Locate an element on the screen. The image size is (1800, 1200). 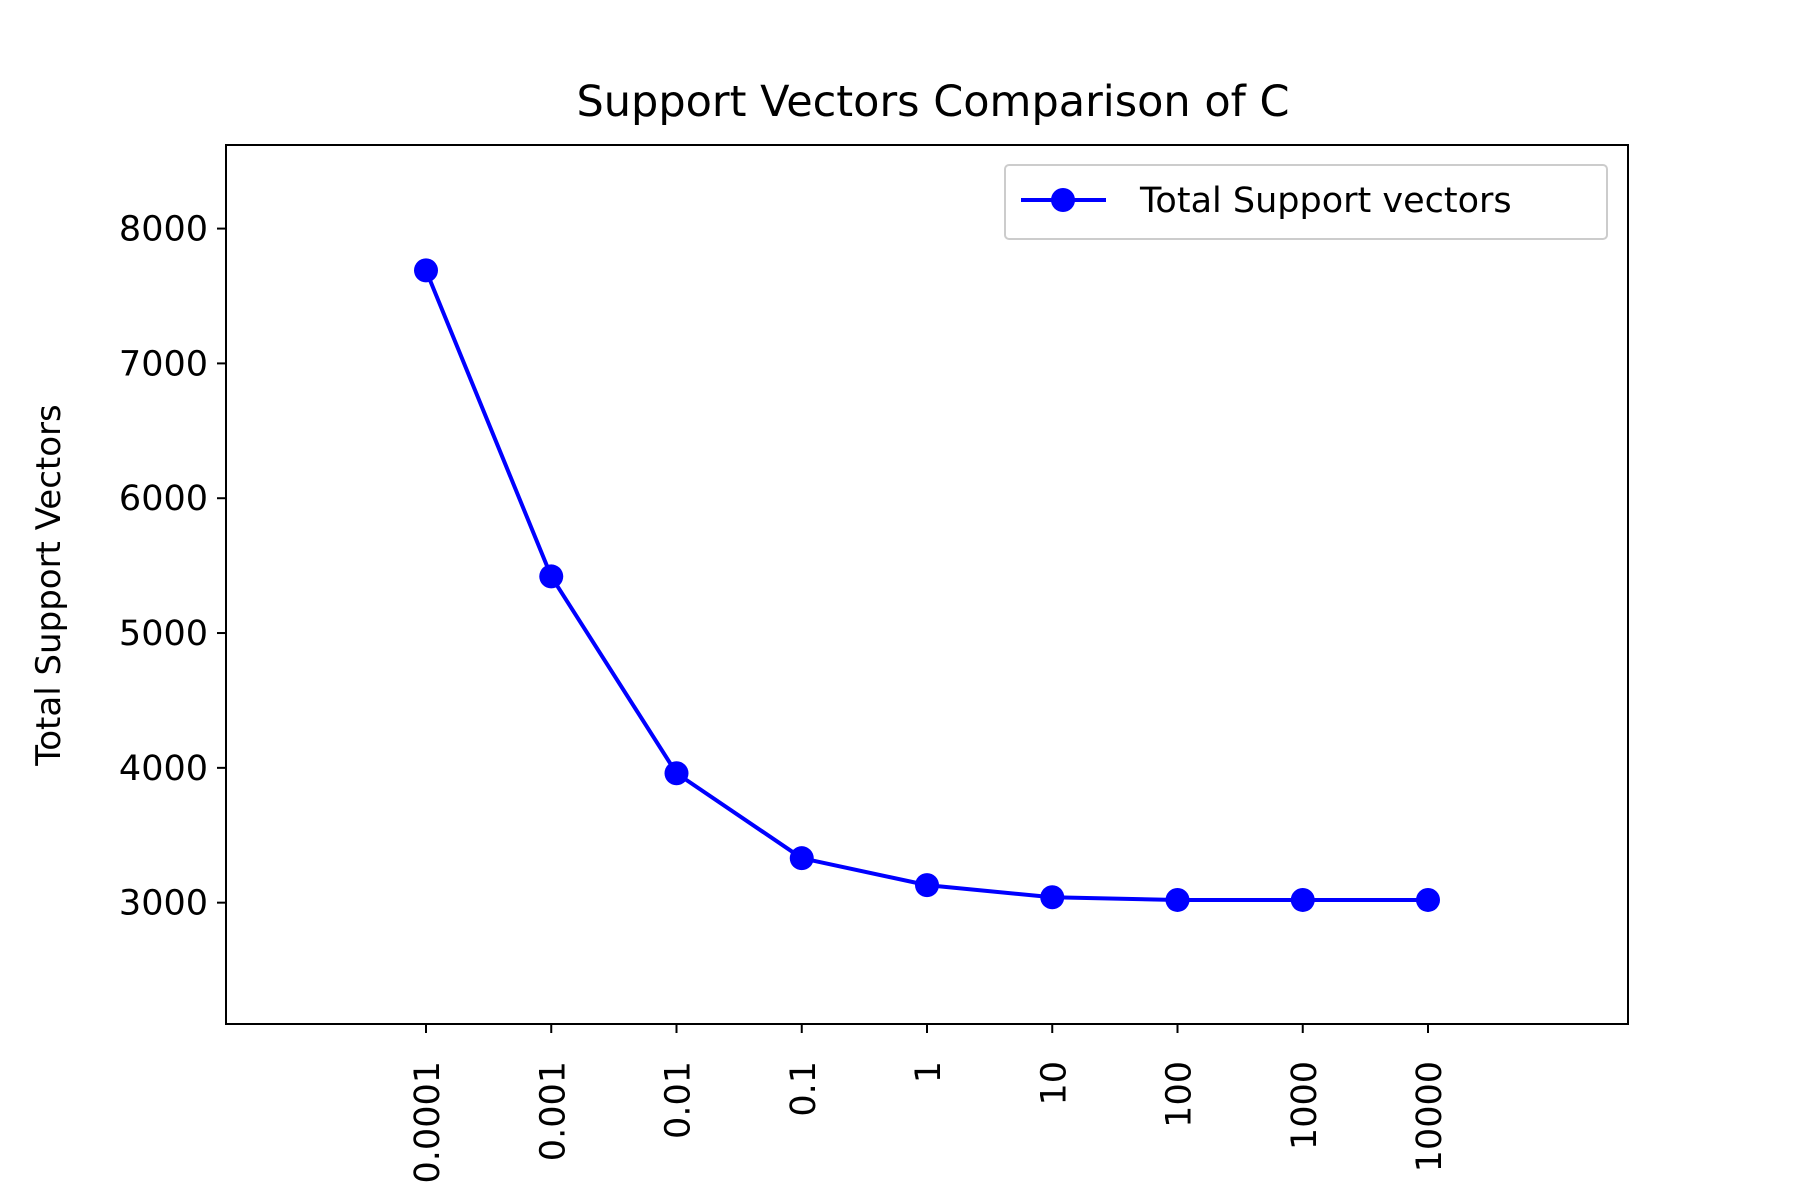
x-axis: 0.0001 0.001 0.01 0.1 1 10 100 1000 10000 is located at coordinates (929, 1103).